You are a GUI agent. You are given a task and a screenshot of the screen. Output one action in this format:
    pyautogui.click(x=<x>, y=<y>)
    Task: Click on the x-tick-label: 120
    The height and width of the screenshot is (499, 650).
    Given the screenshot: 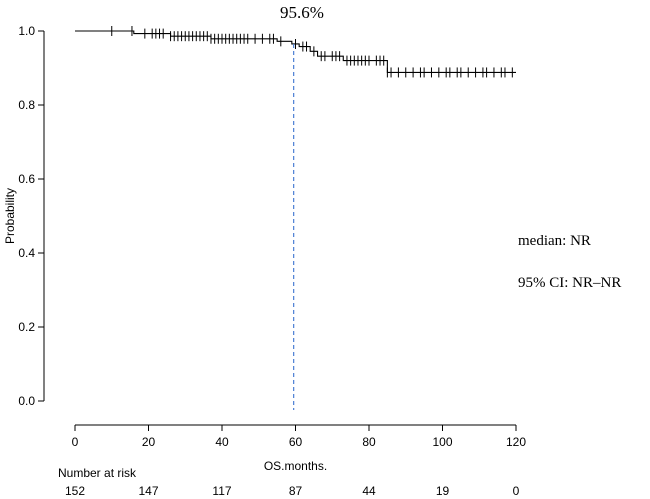 What is the action you would take?
    pyautogui.click(x=516, y=442)
    